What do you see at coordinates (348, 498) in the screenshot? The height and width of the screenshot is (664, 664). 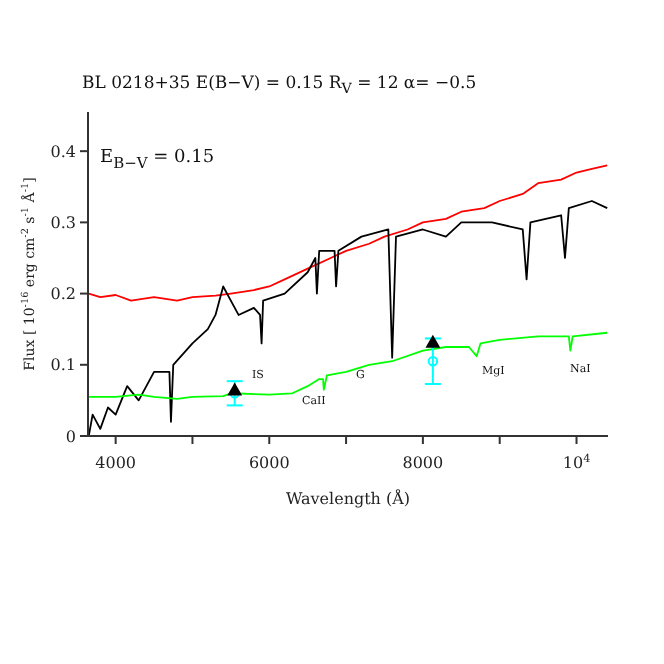 I see `x-axis-title: Wavelength (Å)` at bounding box center [348, 498].